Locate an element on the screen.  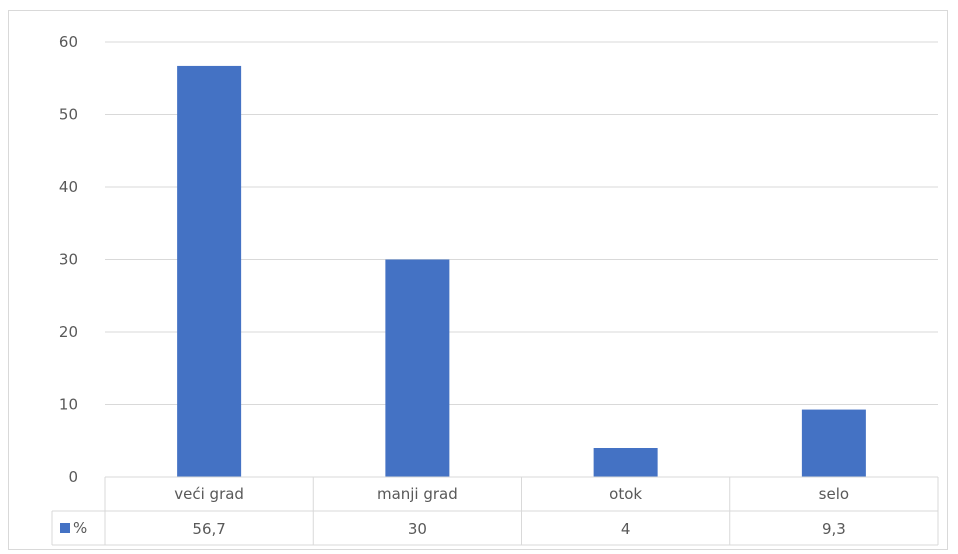
category-label: veći grad is located at coordinates (209, 494).